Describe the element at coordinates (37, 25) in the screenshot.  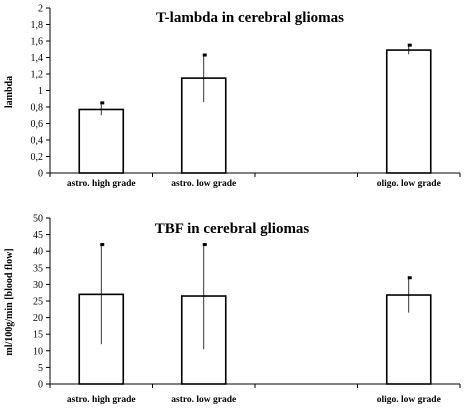
I see `y-tick-label: 1,8` at that location.